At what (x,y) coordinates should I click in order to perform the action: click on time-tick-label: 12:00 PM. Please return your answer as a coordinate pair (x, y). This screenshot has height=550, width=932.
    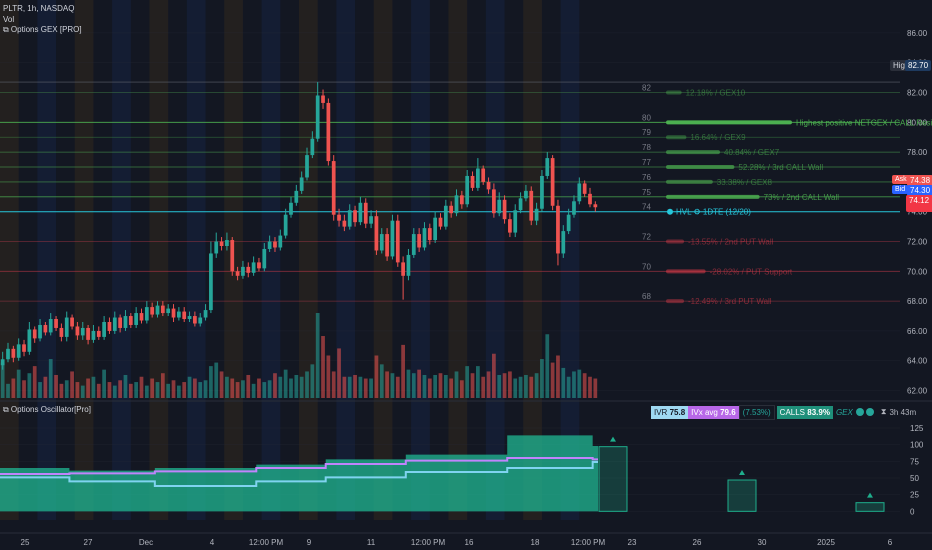
    Looking at the image, I should click on (428, 542).